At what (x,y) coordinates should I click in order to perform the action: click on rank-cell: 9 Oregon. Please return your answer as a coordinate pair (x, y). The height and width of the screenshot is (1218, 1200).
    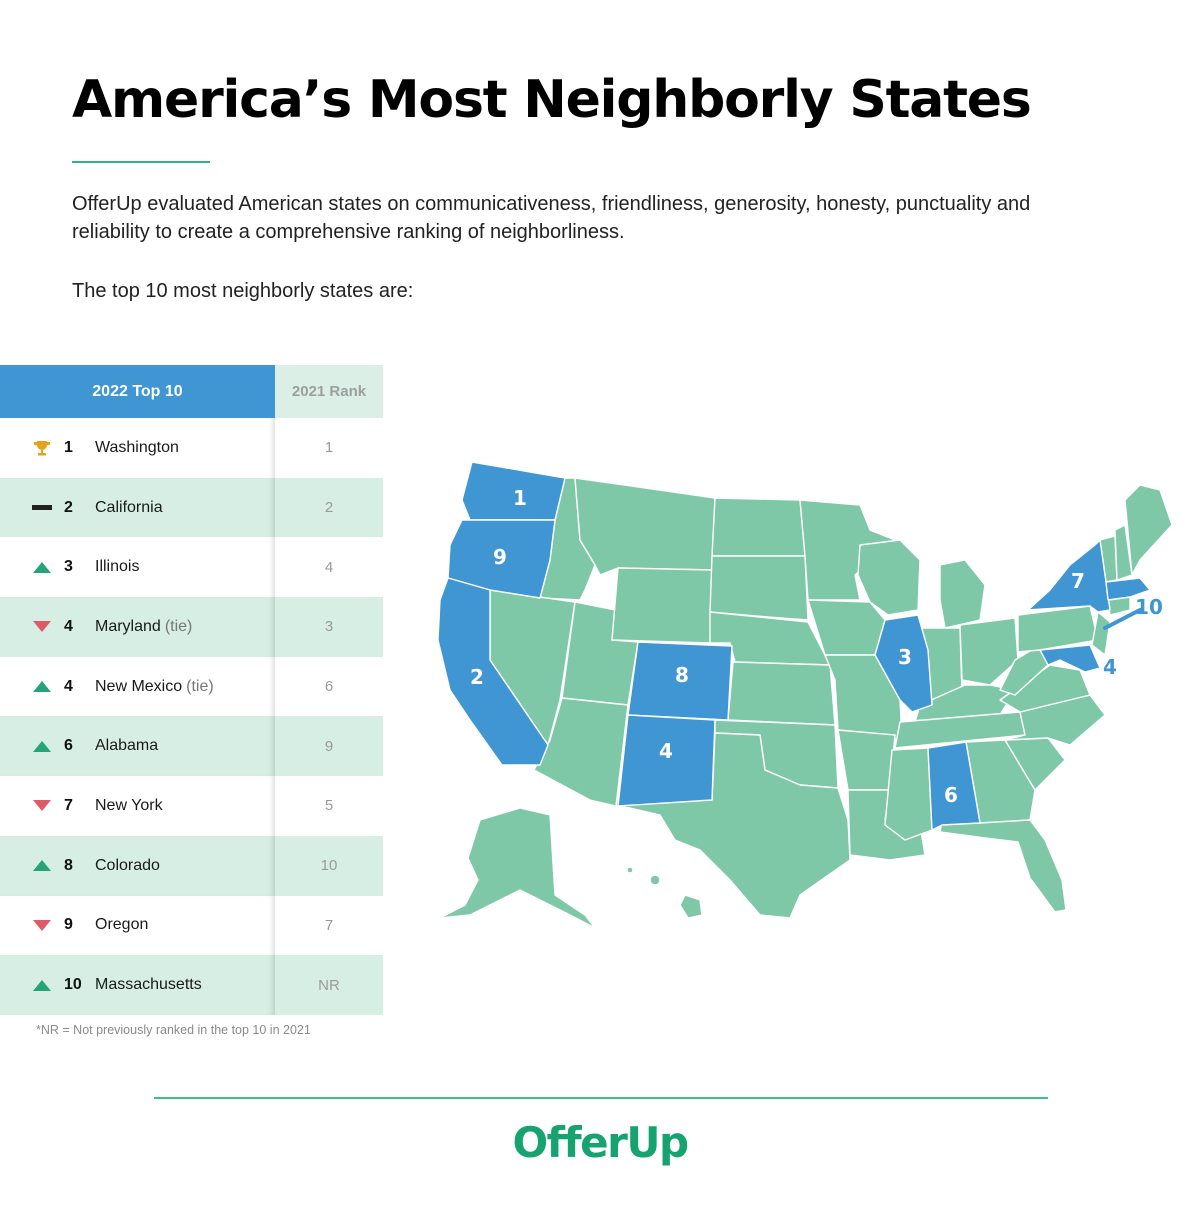
    Looking at the image, I should click on (137, 926).